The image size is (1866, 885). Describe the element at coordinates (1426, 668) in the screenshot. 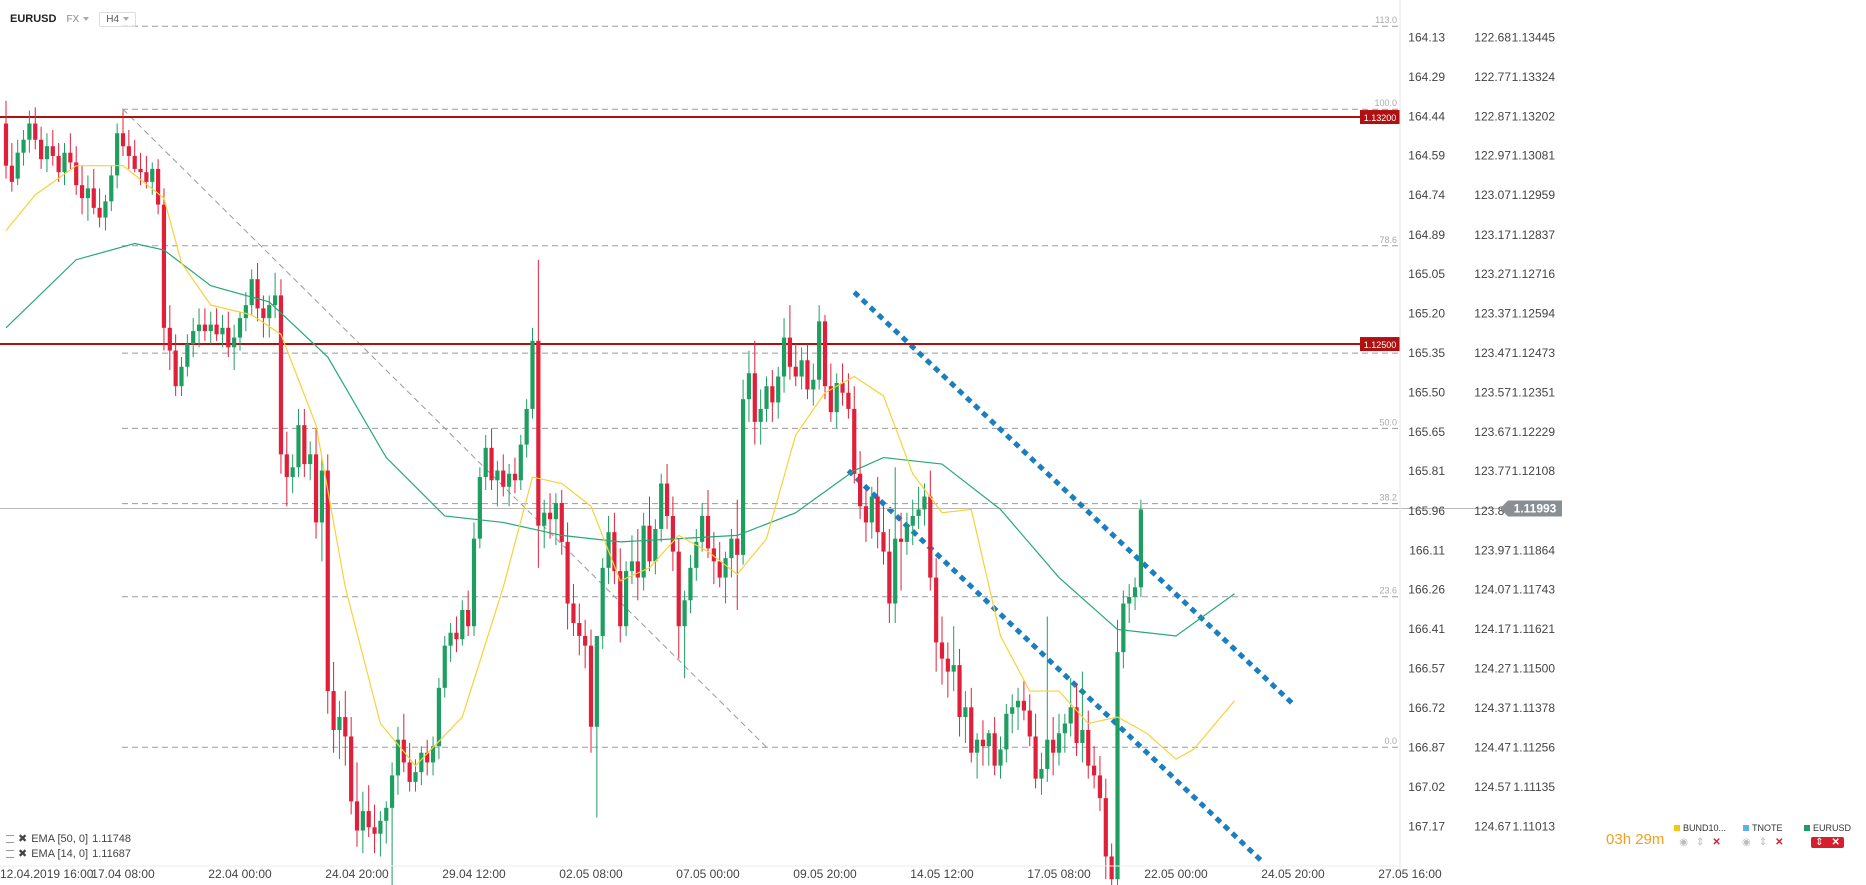

I see `bund-axis-tick: 166.57` at that location.